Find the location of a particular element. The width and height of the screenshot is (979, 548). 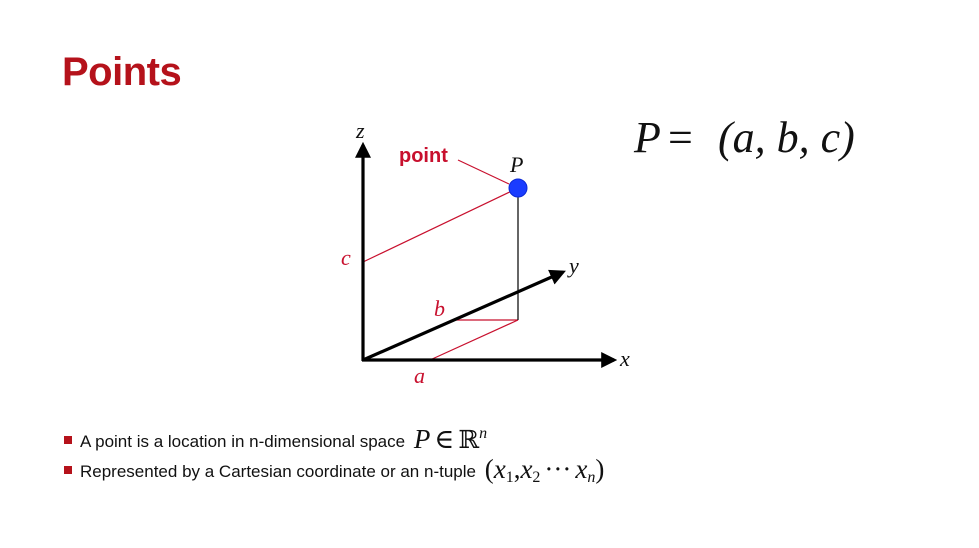

math-comma: , is located at coordinates (517, 469).